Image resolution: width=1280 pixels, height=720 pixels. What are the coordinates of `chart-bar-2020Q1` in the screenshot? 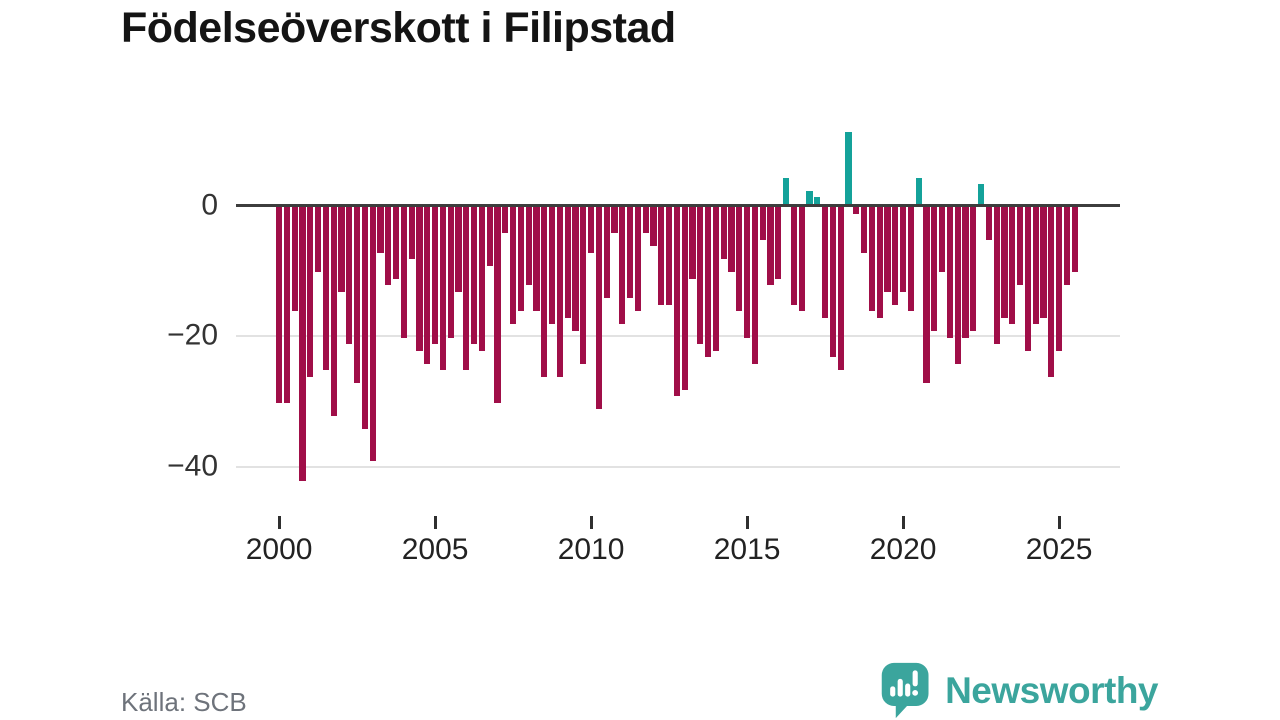 It's located at (903, 249).